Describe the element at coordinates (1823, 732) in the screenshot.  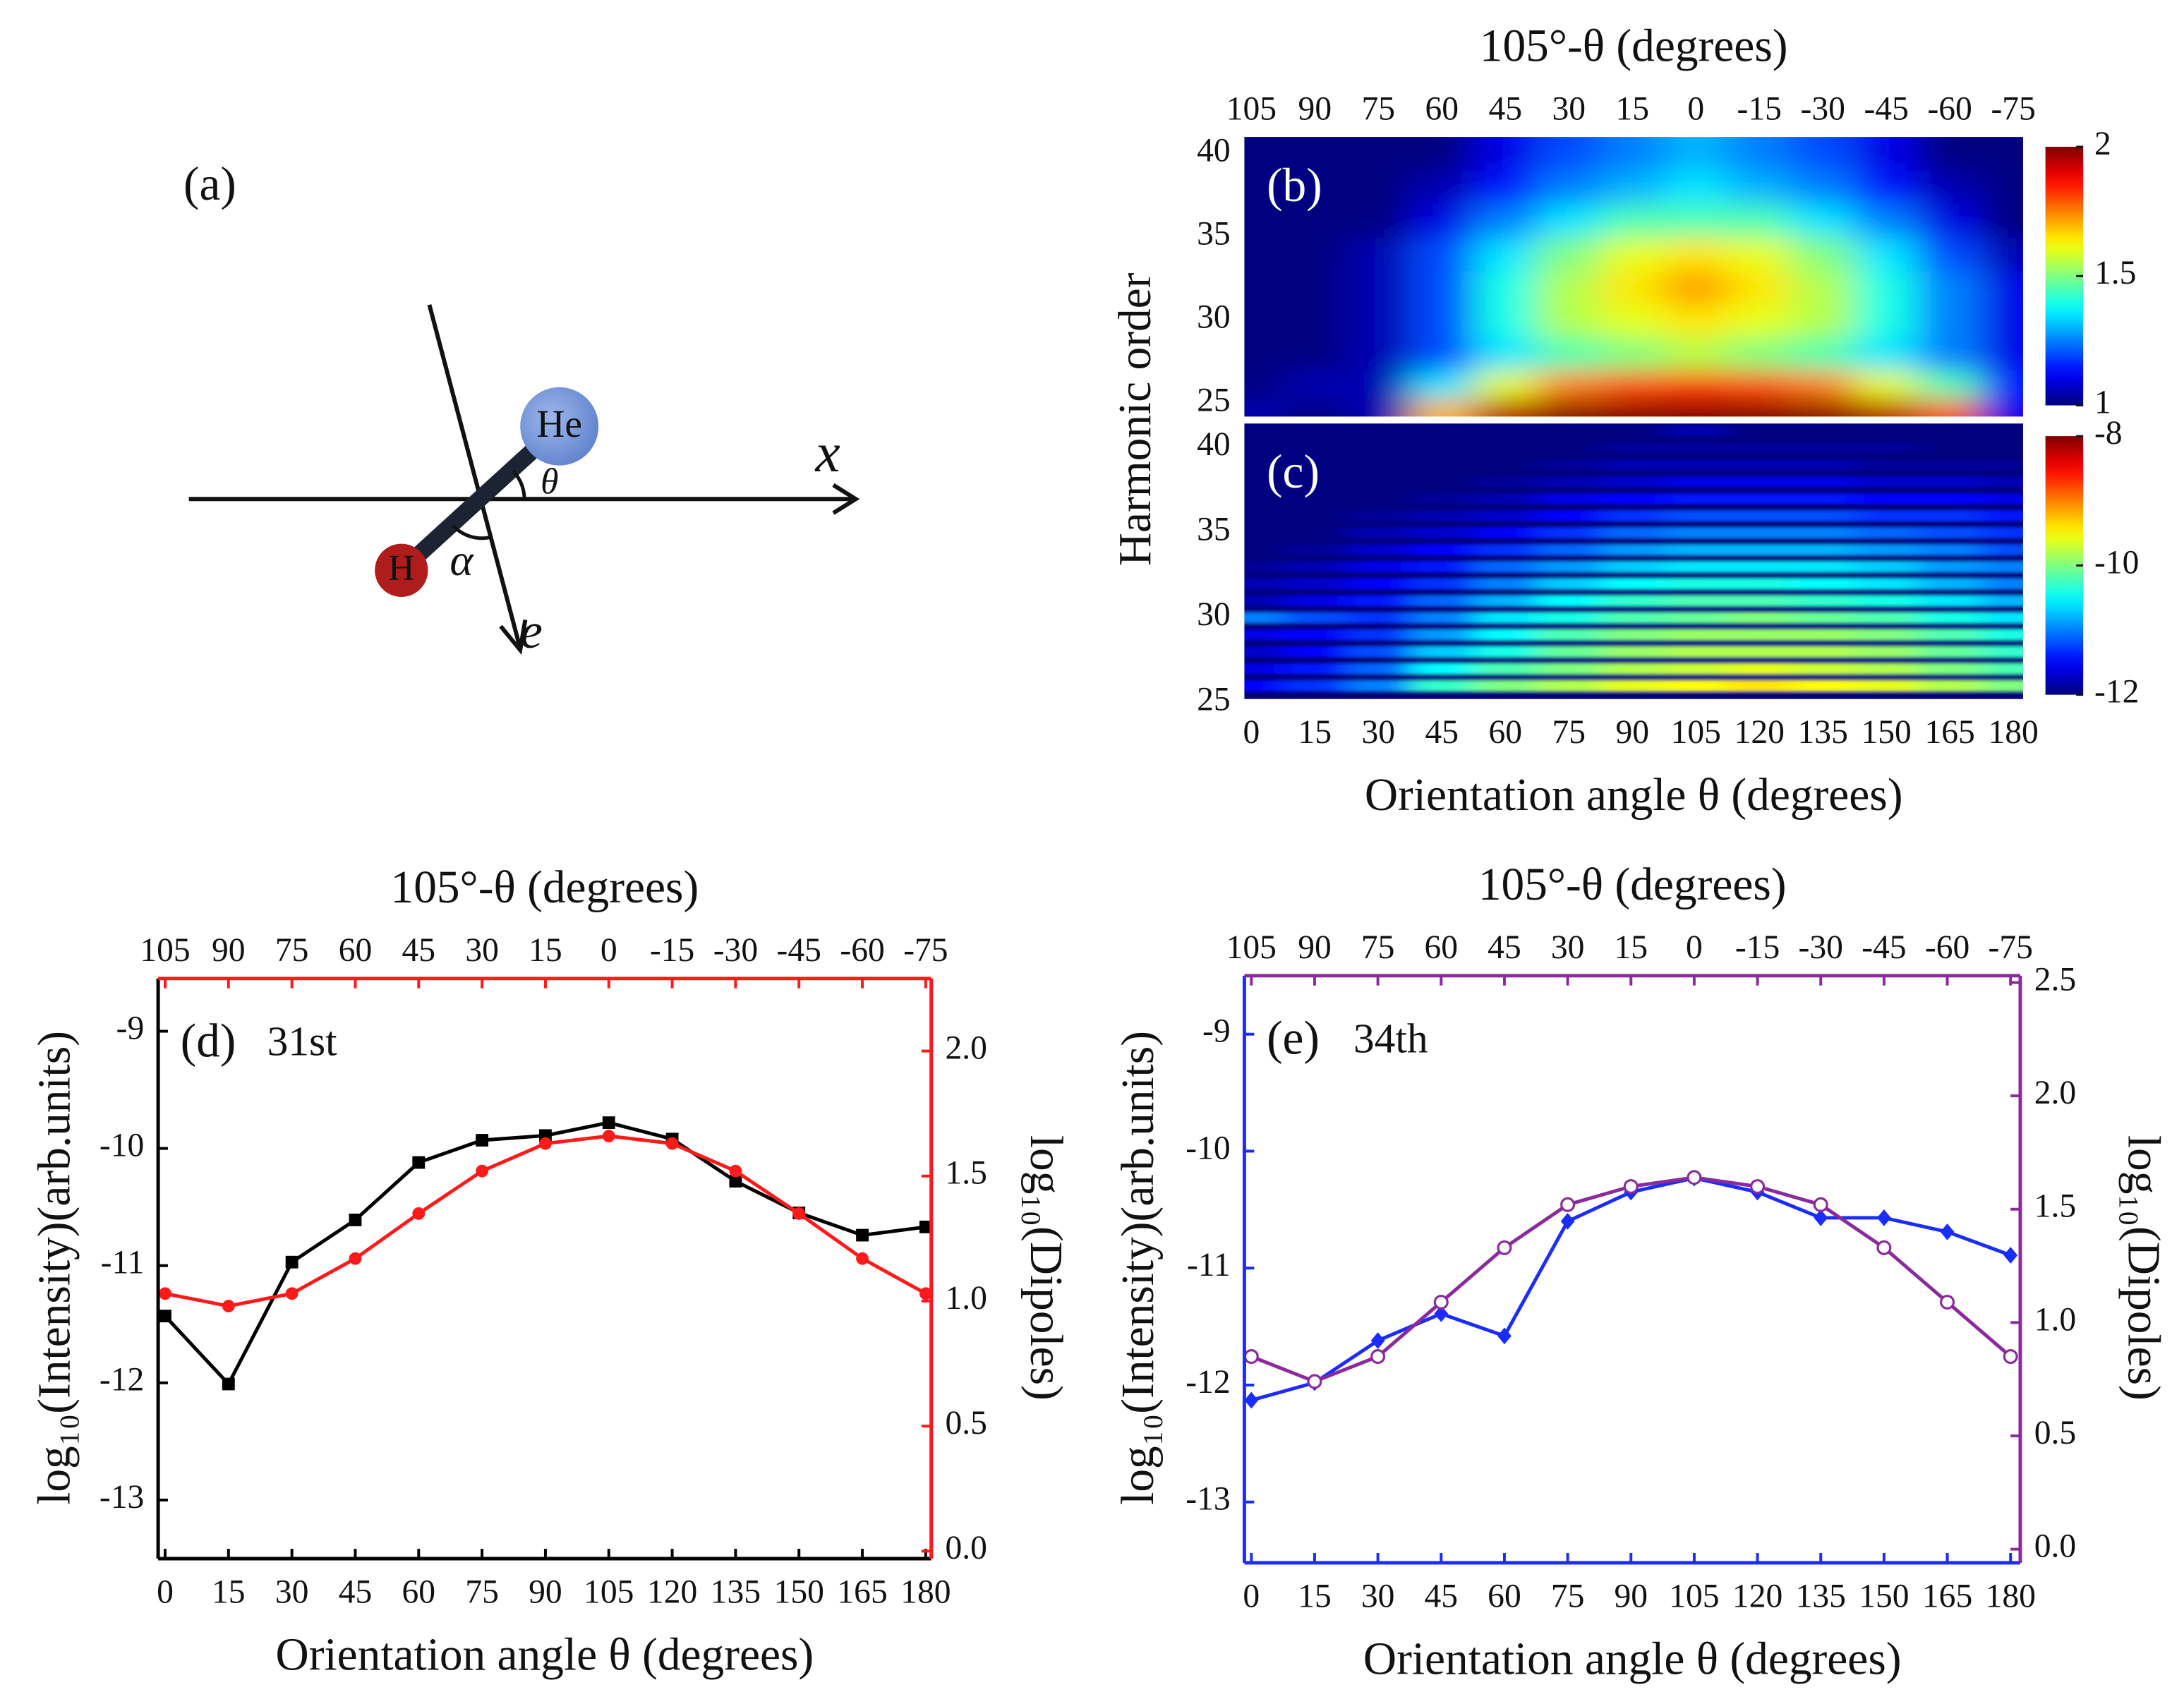
I see `x-tick-label: 135` at that location.